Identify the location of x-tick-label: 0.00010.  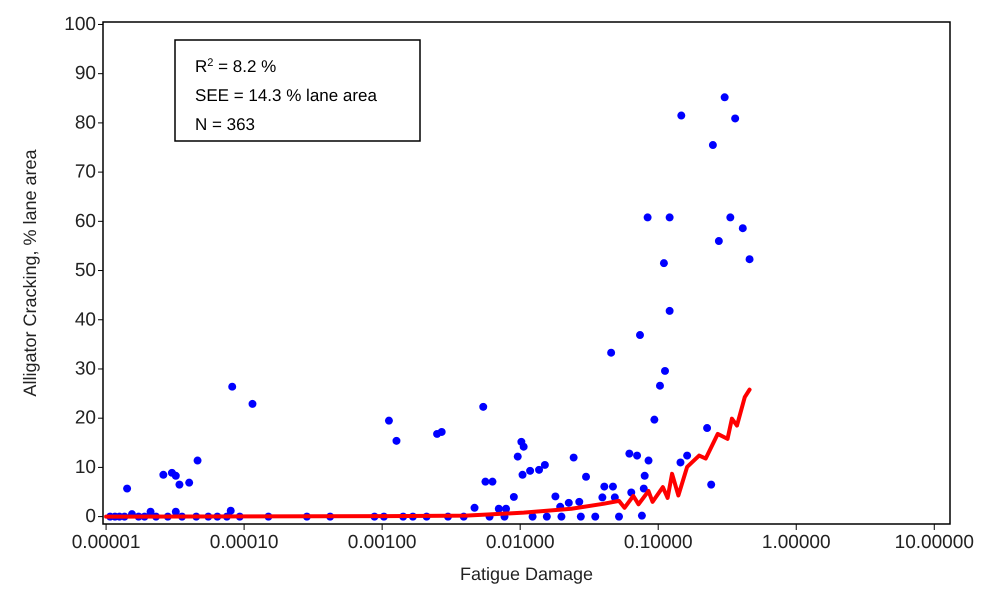
(244, 542).